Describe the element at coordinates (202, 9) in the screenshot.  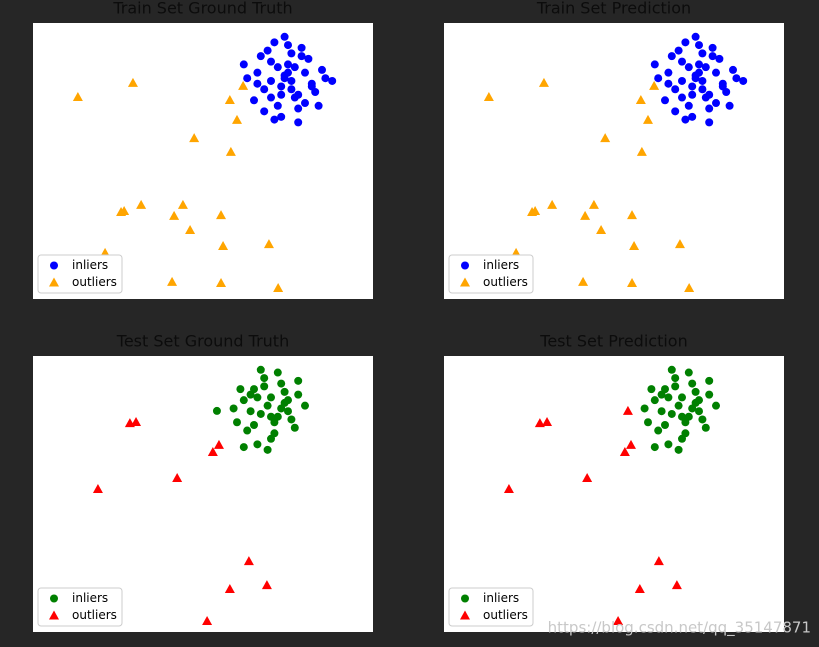
I see `chart-title: Train Set Ground Truth` at that location.